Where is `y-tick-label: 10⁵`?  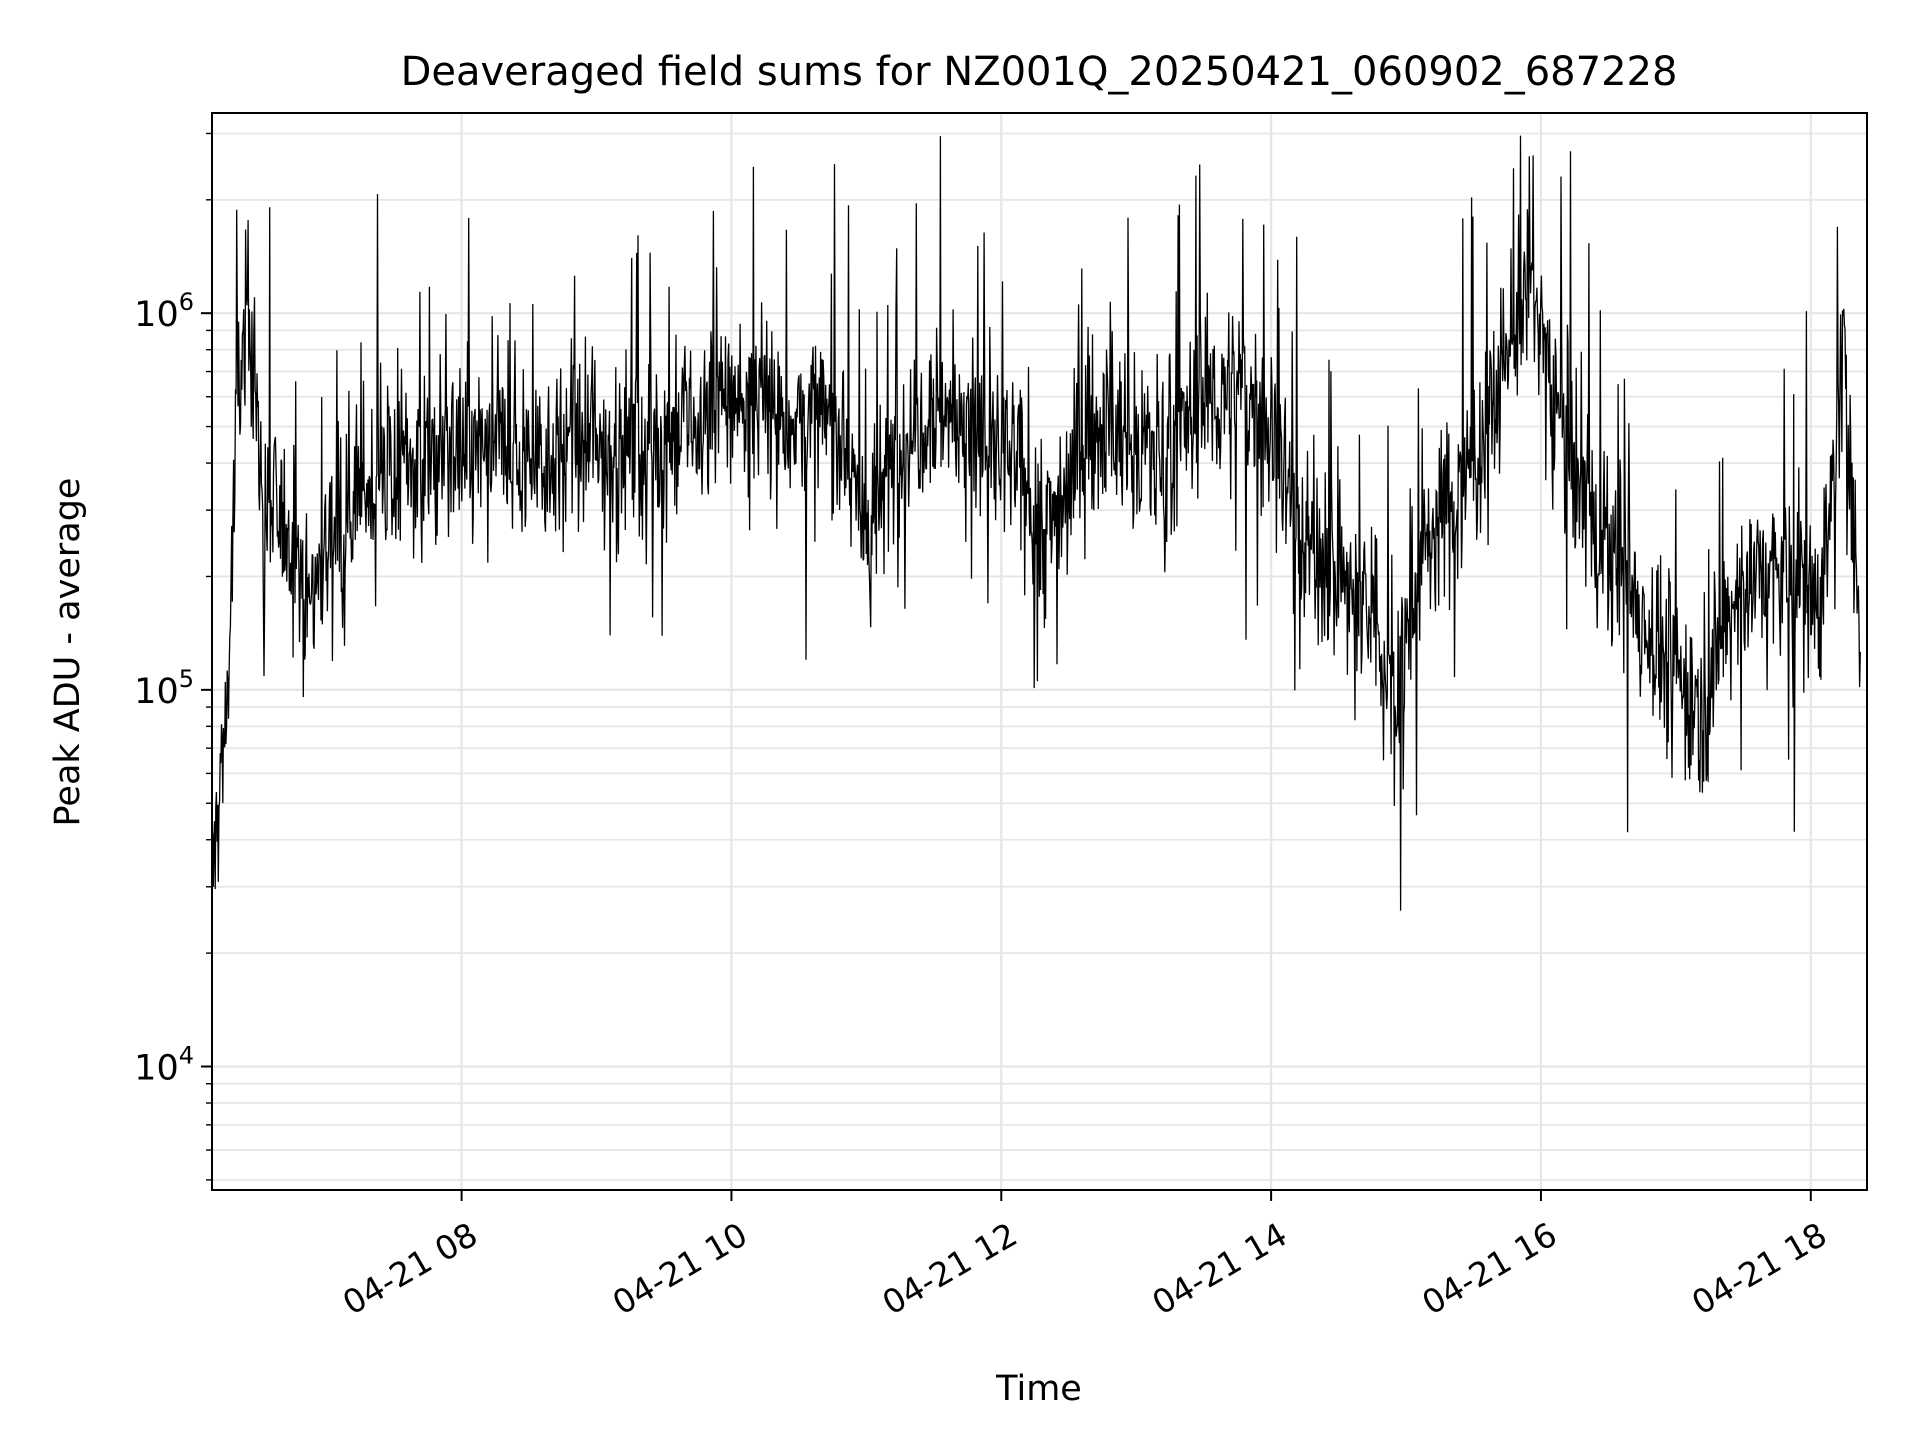 y-tick-label: 10⁵ is located at coordinates (164, 688).